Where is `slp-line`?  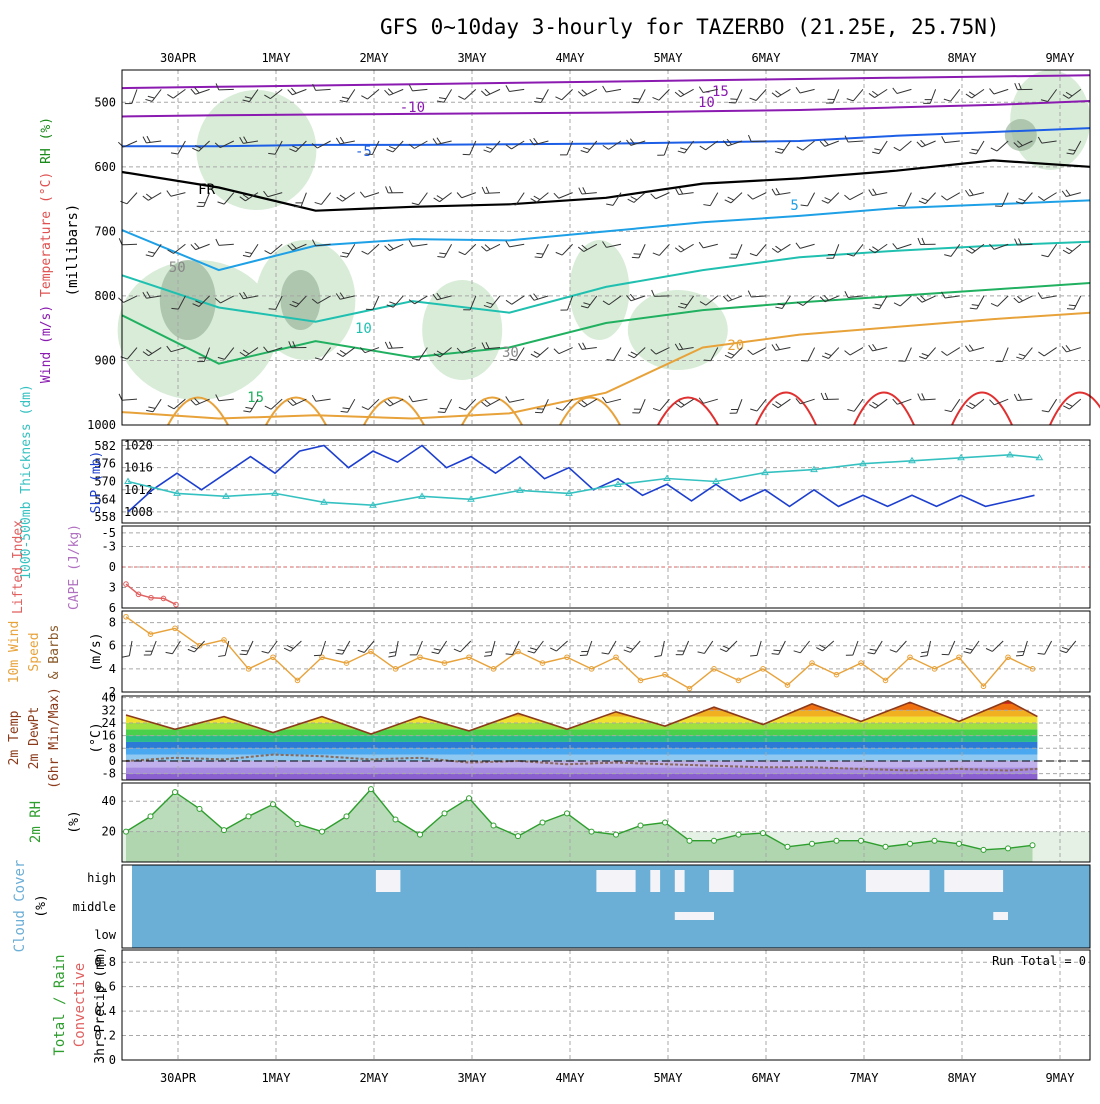 slp-line is located at coordinates (581, 479).